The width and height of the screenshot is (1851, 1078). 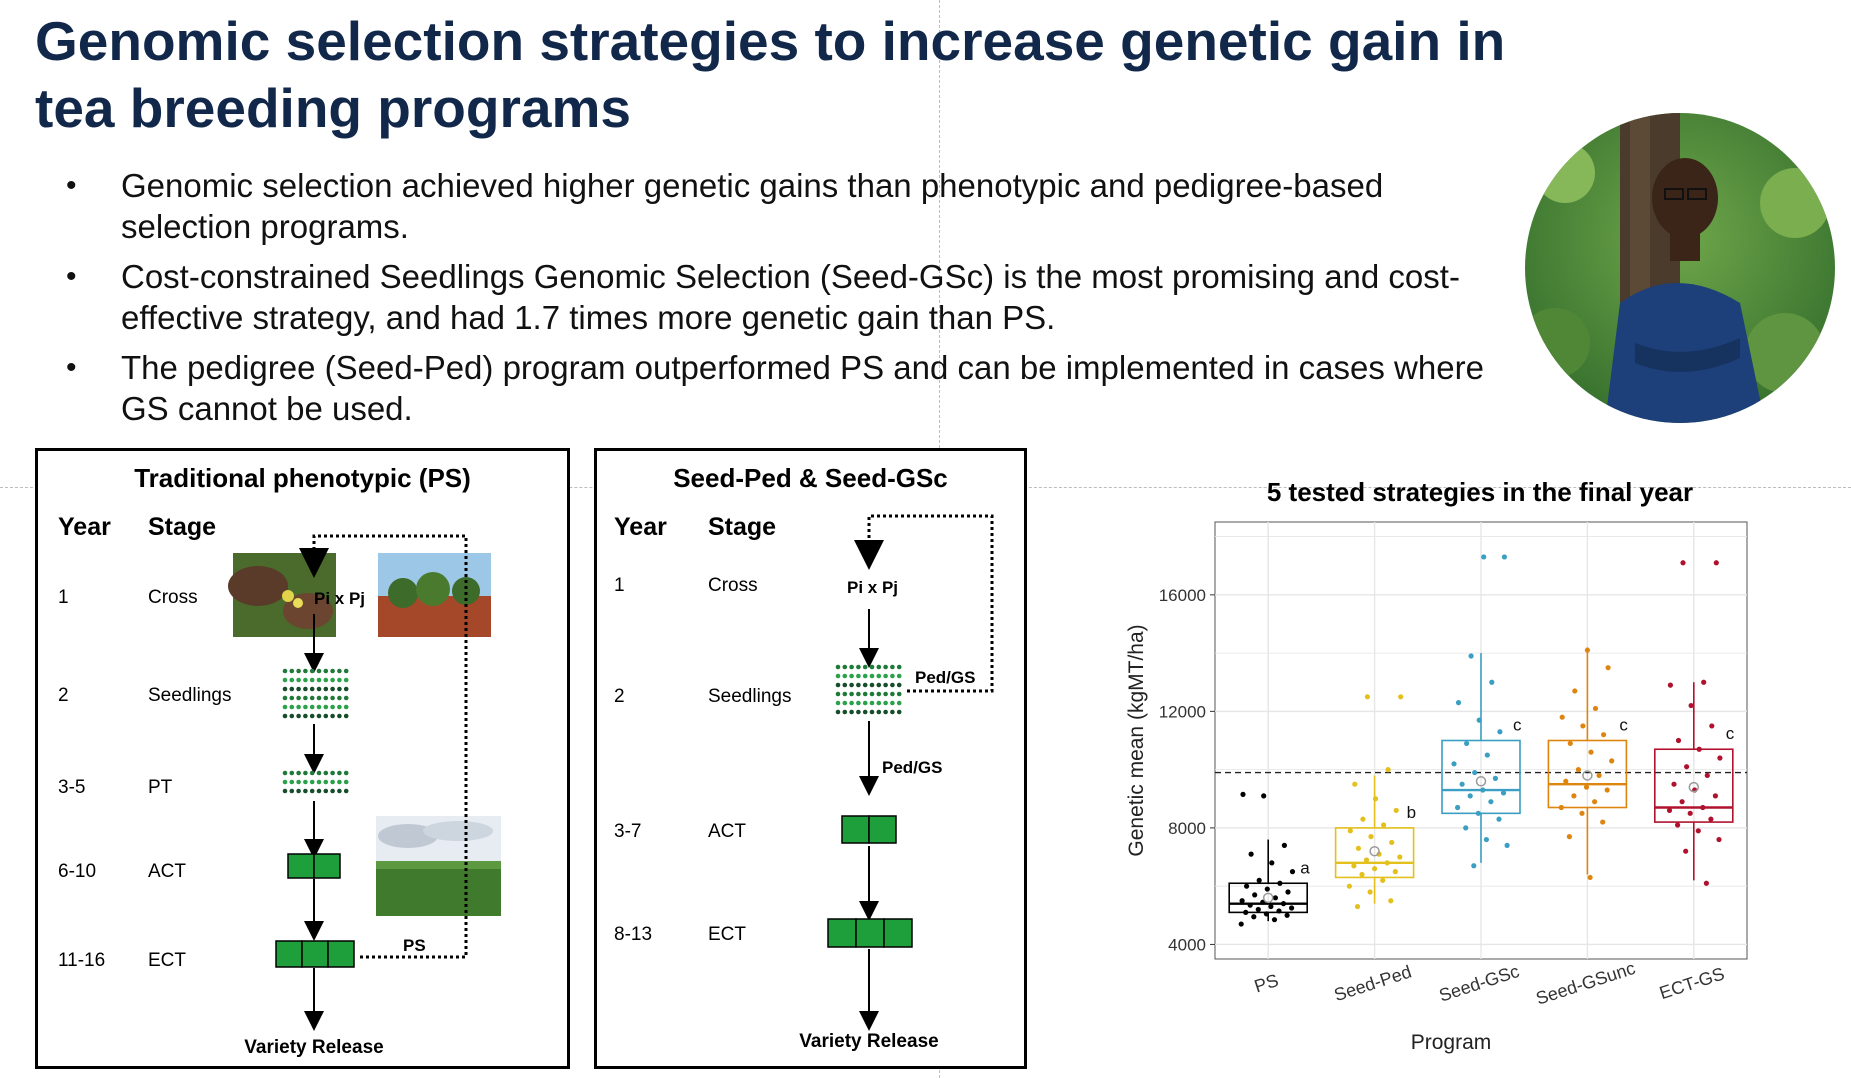 I want to click on seed-cross-label: Pi x Pj, so click(x=872, y=587).